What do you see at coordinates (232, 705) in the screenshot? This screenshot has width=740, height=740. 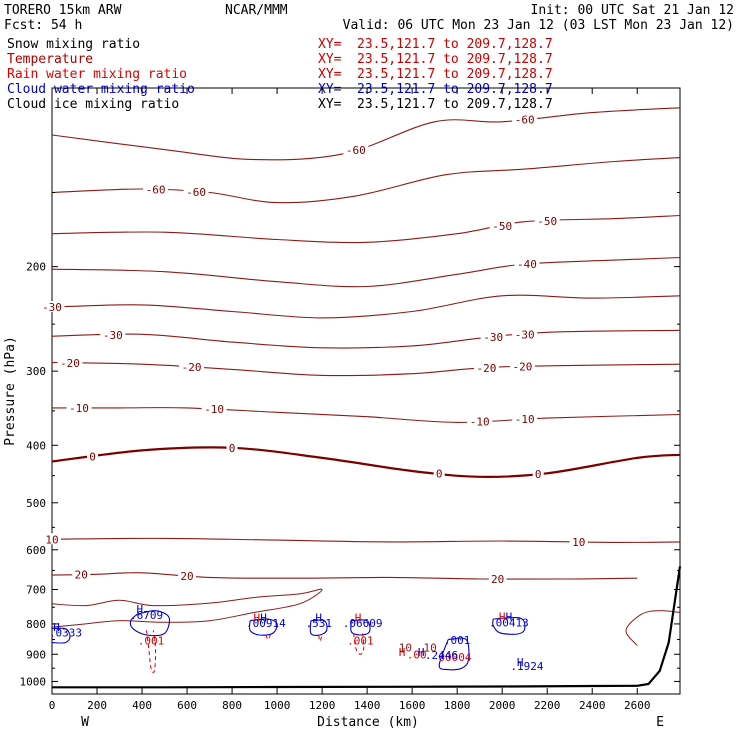 I see `x-tick-label: 800` at bounding box center [232, 705].